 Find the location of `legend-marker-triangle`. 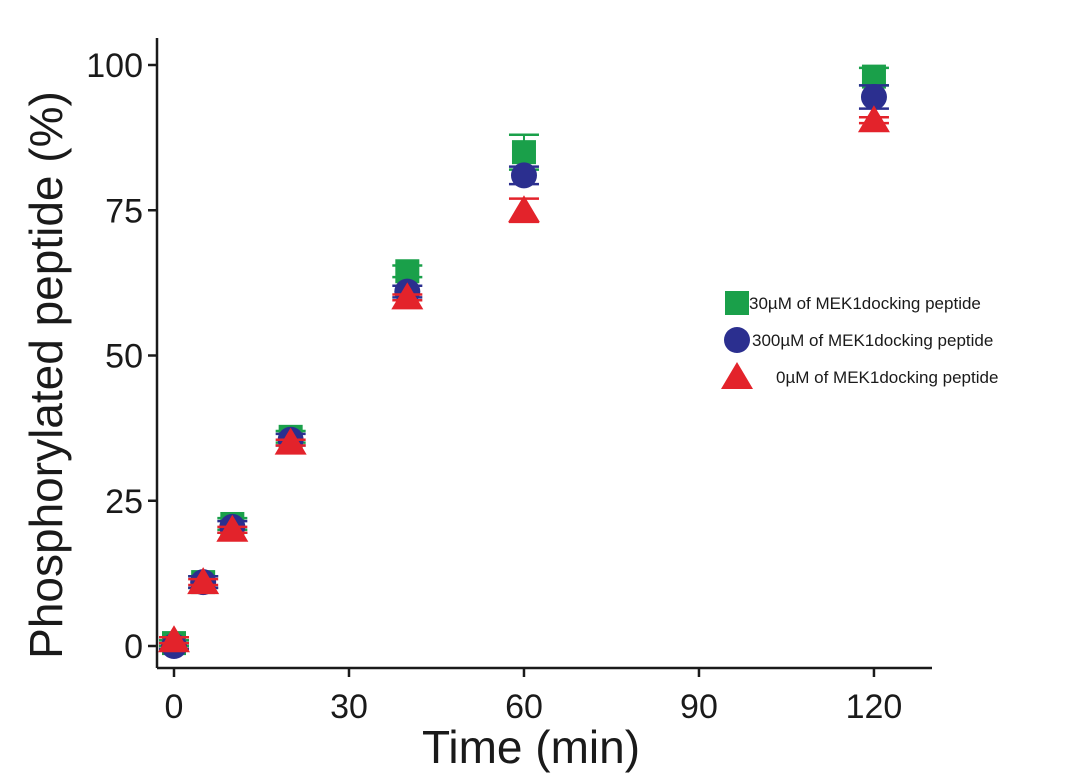

legend-marker-triangle is located at coordinates (737, 375).